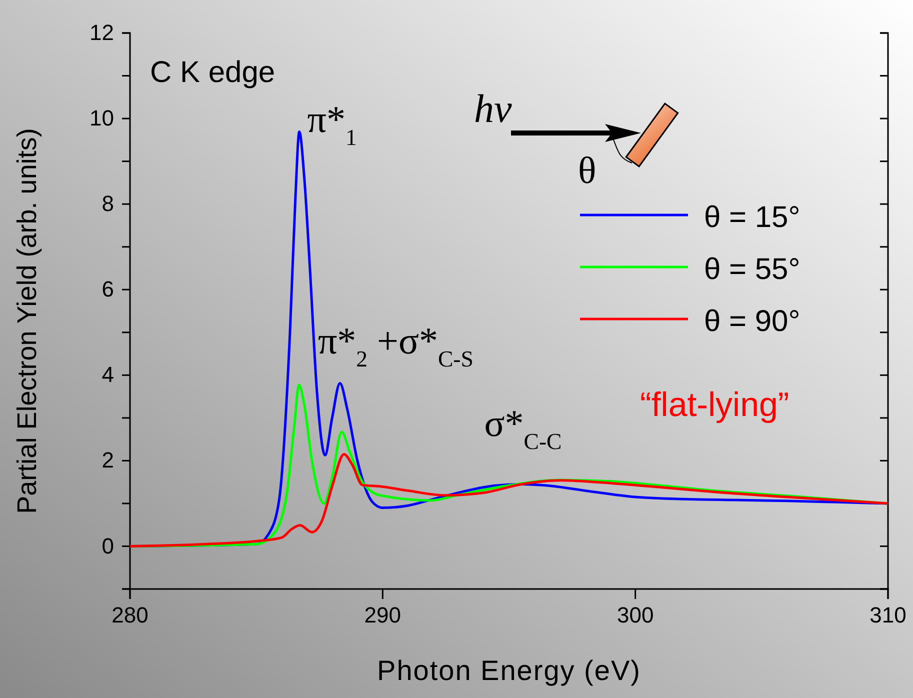 The width and height of the screenshot is (913, 698). I want to click on y-tick-label: 0, so click(108, 545).